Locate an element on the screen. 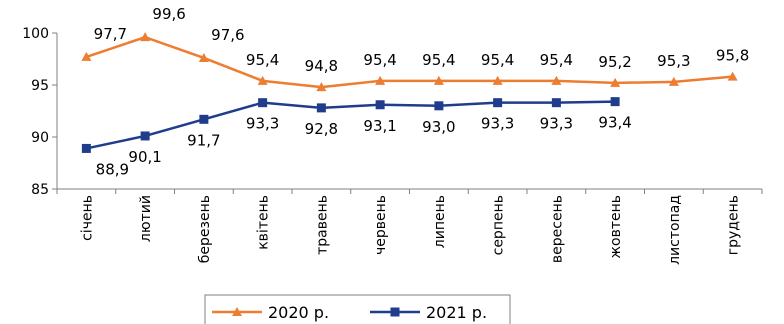 This screenshot has height=324, width=784. x-tick-label: квітень is located at coordinates (264, 222).